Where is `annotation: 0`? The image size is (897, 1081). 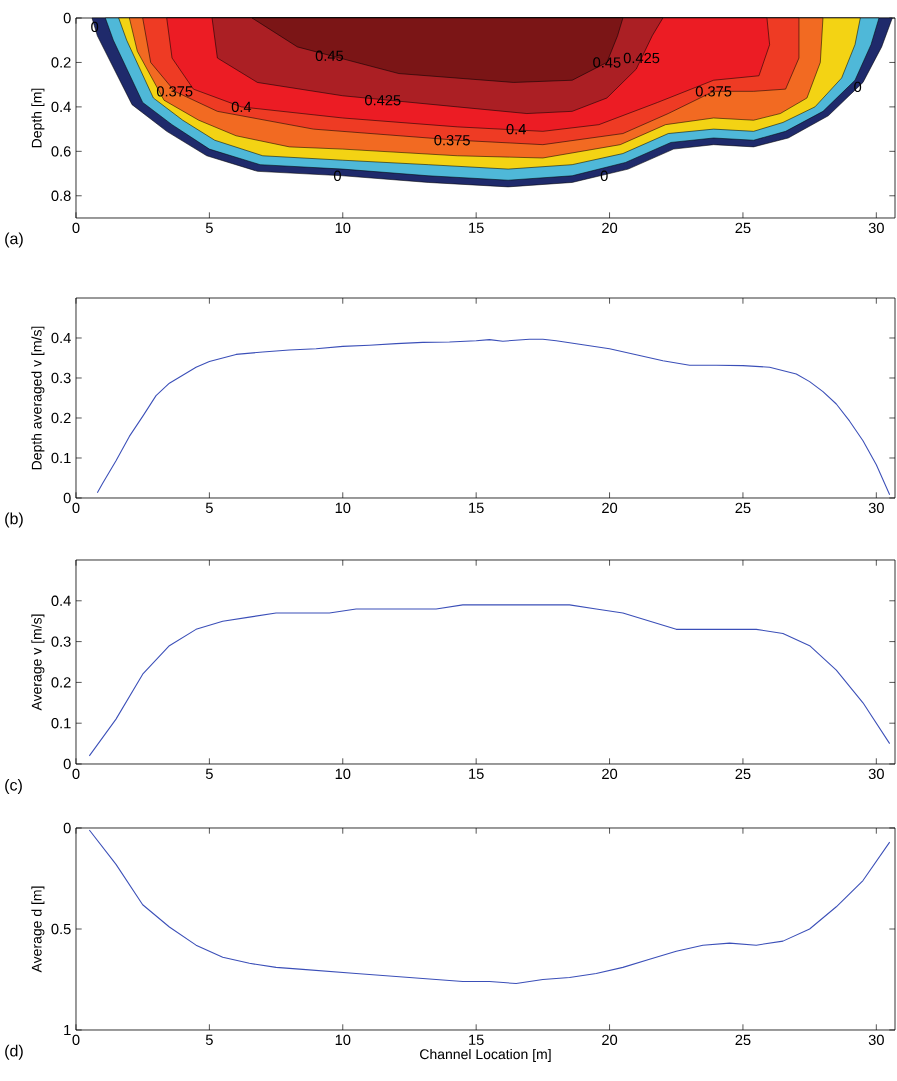 annotation: 0 is located at coordinates (95, 27).